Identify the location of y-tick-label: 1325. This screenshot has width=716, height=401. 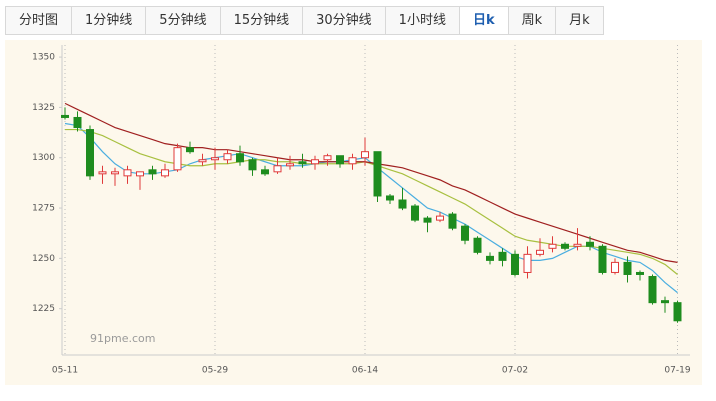
(43, 108).